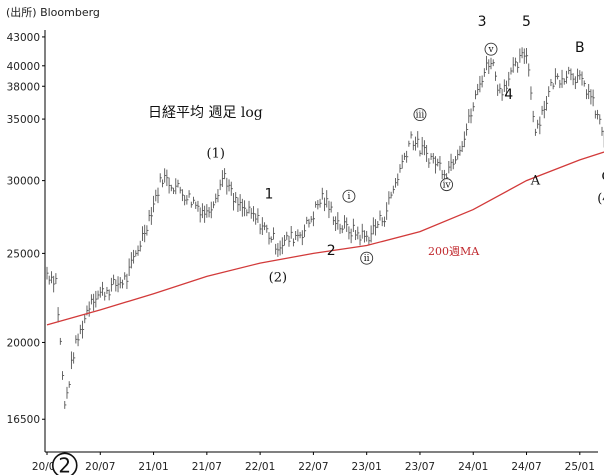  I want to click on y-tick-label: 35000, so click(23, 120).